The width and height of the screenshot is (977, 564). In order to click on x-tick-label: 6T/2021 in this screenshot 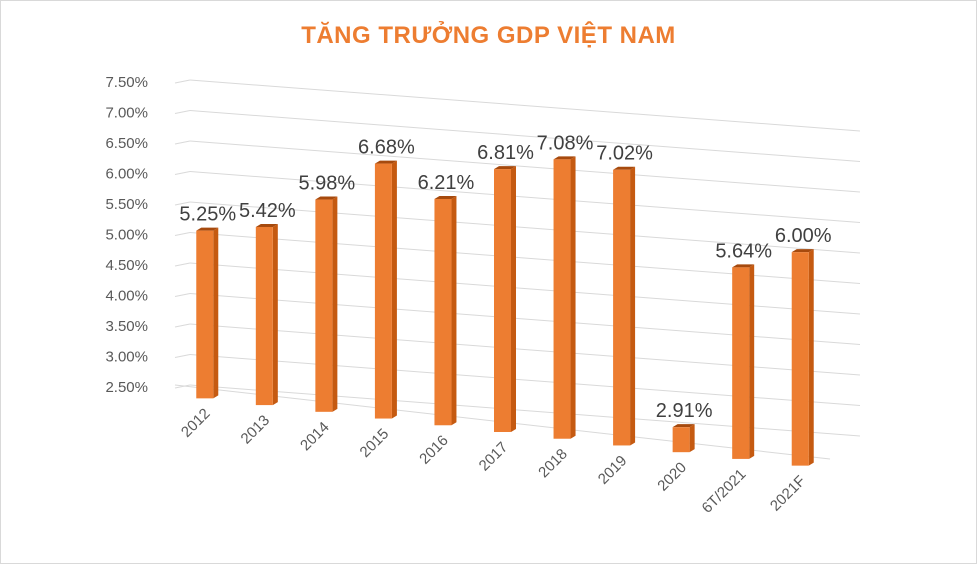, I will do `click(724, 491)`.